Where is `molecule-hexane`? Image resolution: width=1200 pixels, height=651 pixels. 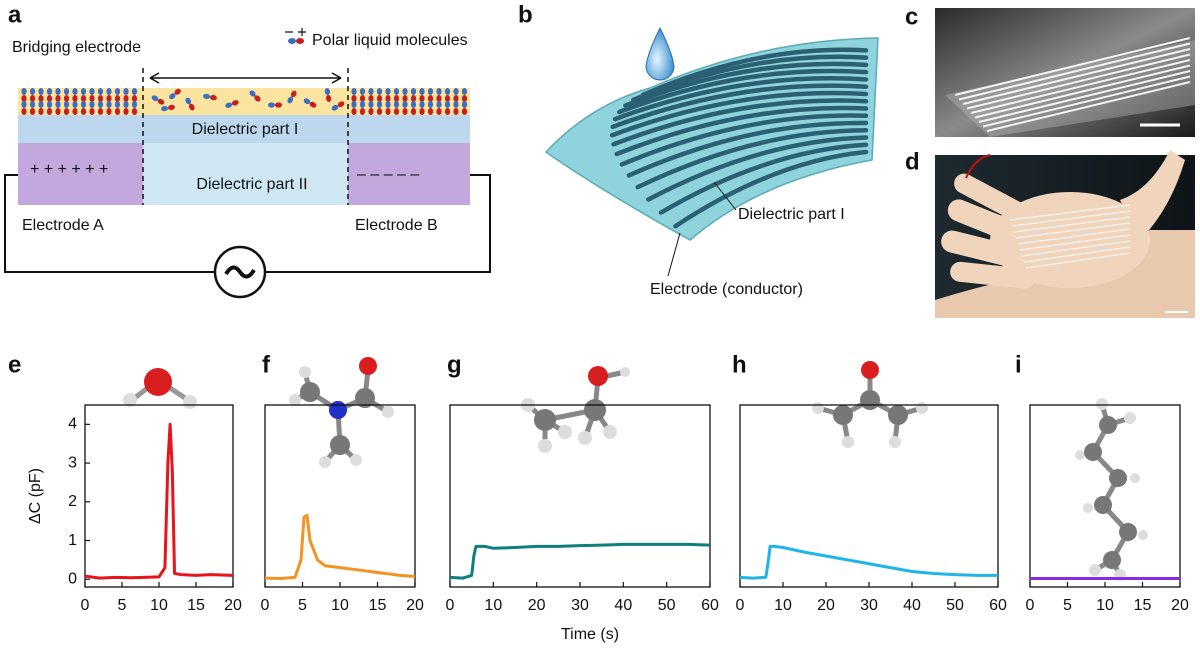 molecule-hexane is located at coordinates (1111, 489).